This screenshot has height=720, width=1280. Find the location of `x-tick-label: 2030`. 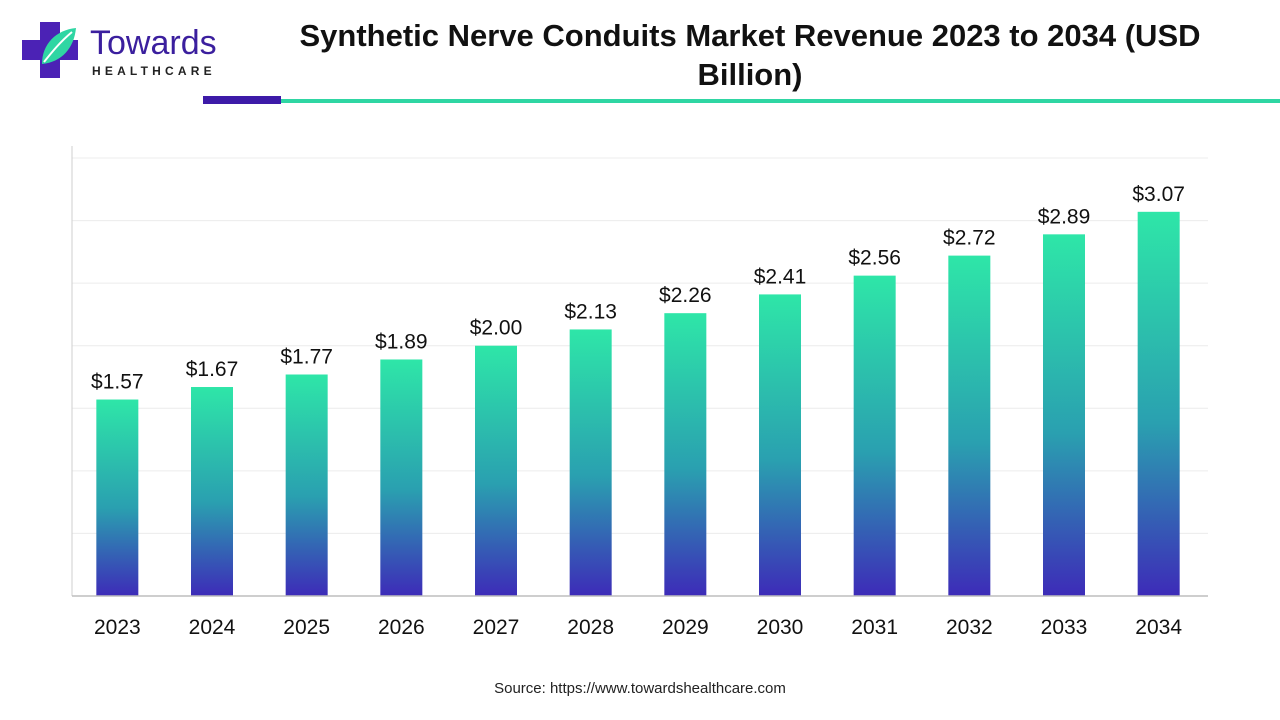

x-tick-label: 2030 is located at coordinates (780, 627).